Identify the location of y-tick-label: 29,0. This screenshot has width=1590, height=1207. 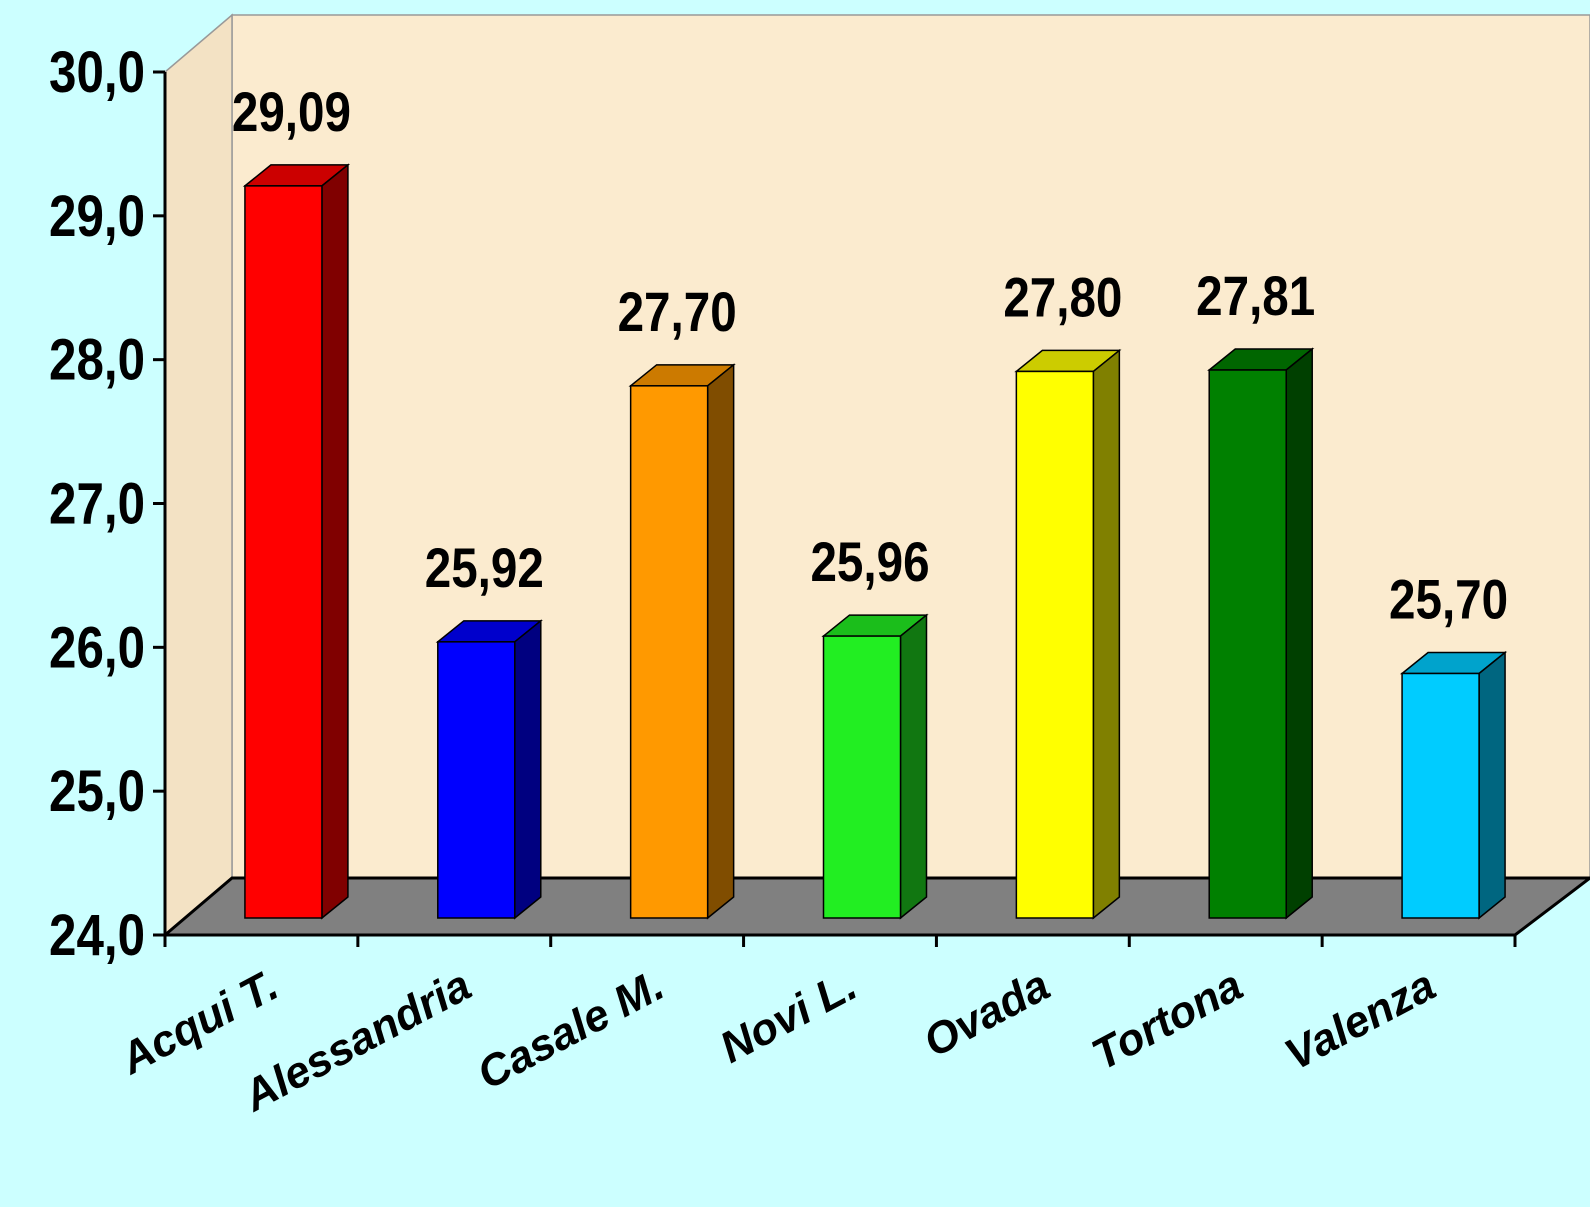
(97, 216).